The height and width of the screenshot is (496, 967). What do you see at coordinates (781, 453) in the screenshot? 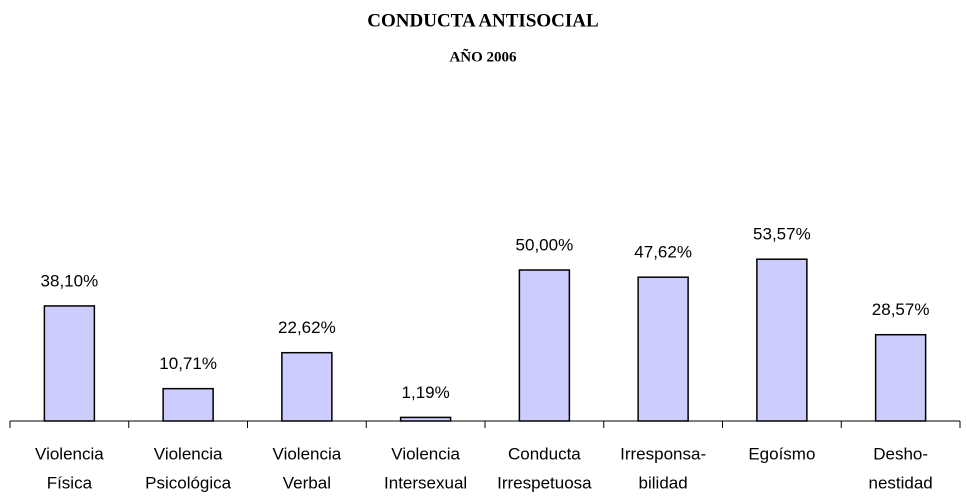
I see `x-tick-label: Egoísmo` at bounding box center [781, 453].